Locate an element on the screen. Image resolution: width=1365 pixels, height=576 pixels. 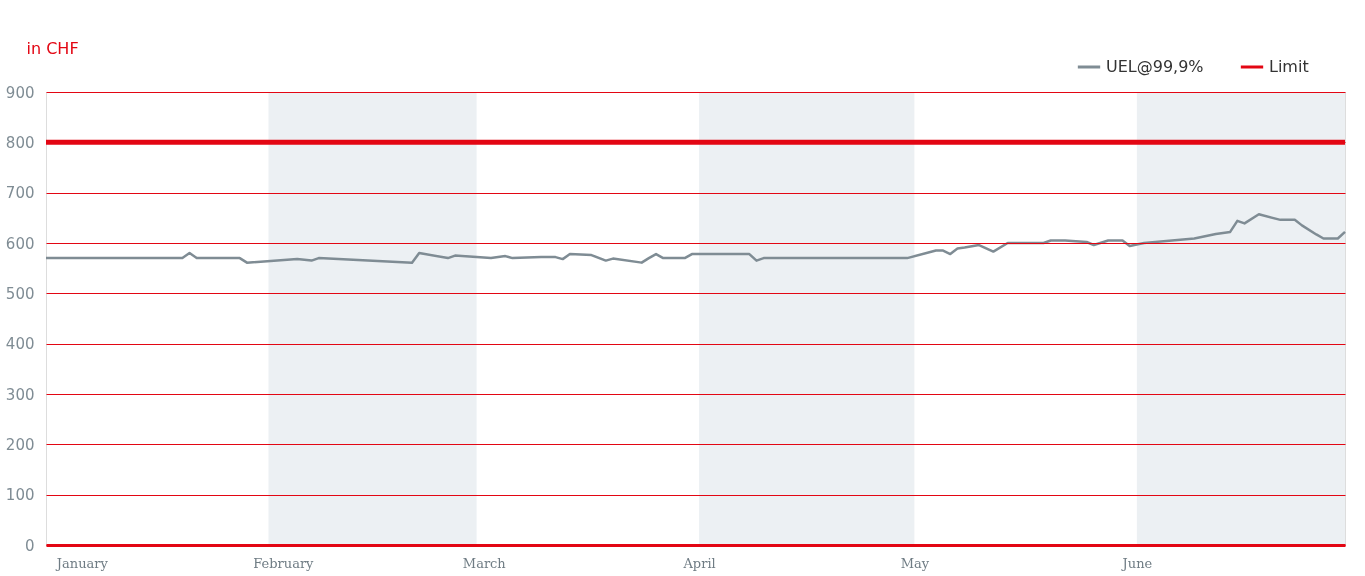
x-tick-label: June is located at coordinates (1136, 563).